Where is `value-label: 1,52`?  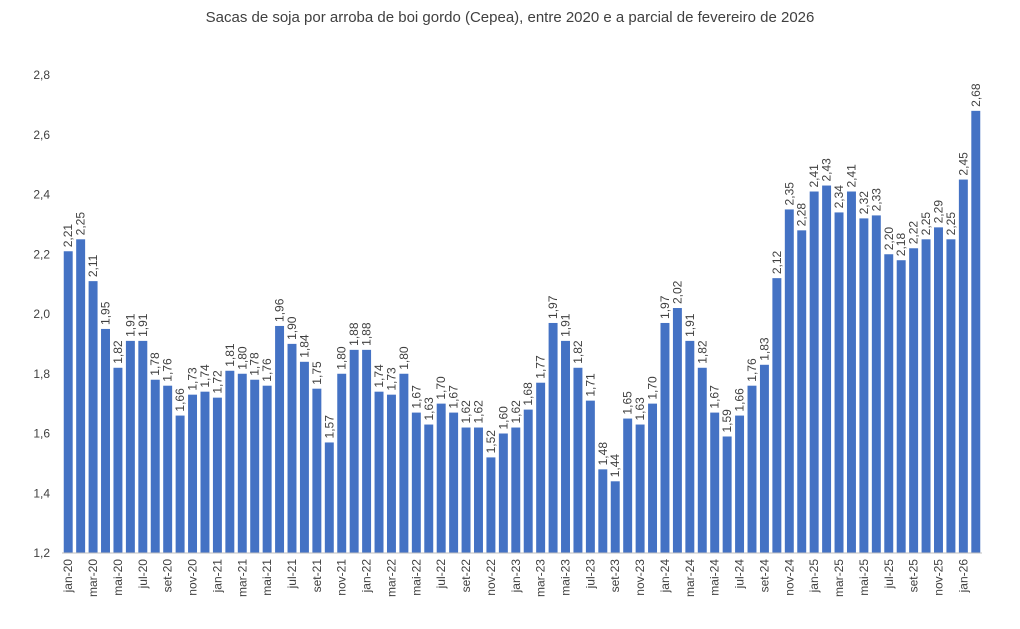
value-label: 1,52 is located at coordinates (491, 442).